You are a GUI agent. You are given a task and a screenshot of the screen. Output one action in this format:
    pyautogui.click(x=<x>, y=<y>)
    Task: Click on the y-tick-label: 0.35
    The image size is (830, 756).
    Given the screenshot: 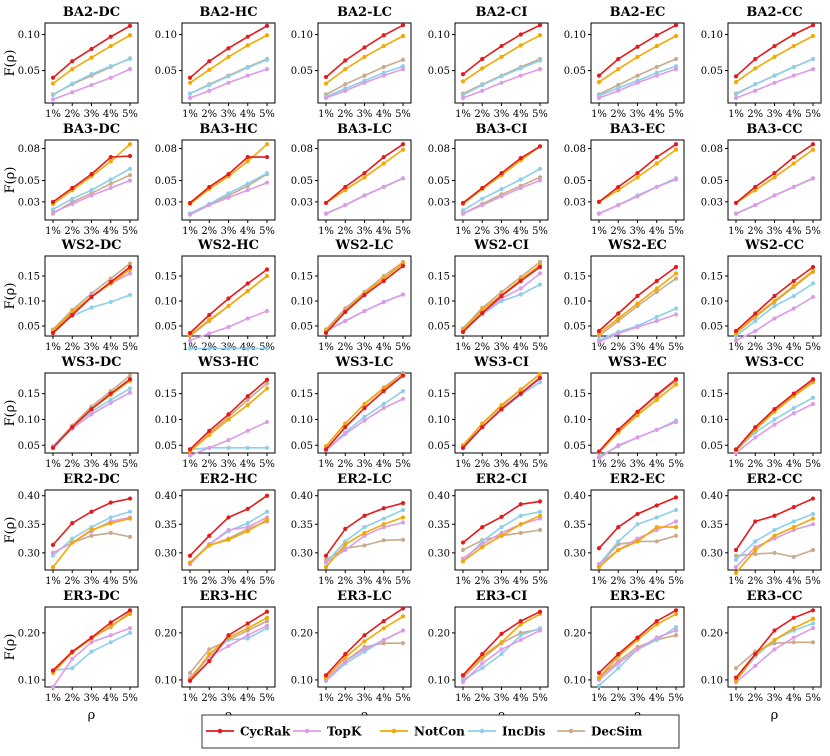 What is the action you would take?
    pyautogui.click(x=302, y=525)
    